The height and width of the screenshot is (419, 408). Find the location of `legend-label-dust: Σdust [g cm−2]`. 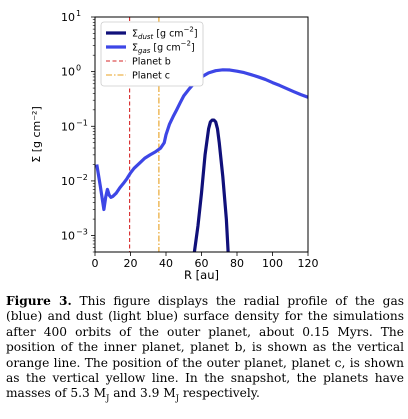

legend-label-dust: Σdust [g cm−2] is located at coordinates (165, 34).